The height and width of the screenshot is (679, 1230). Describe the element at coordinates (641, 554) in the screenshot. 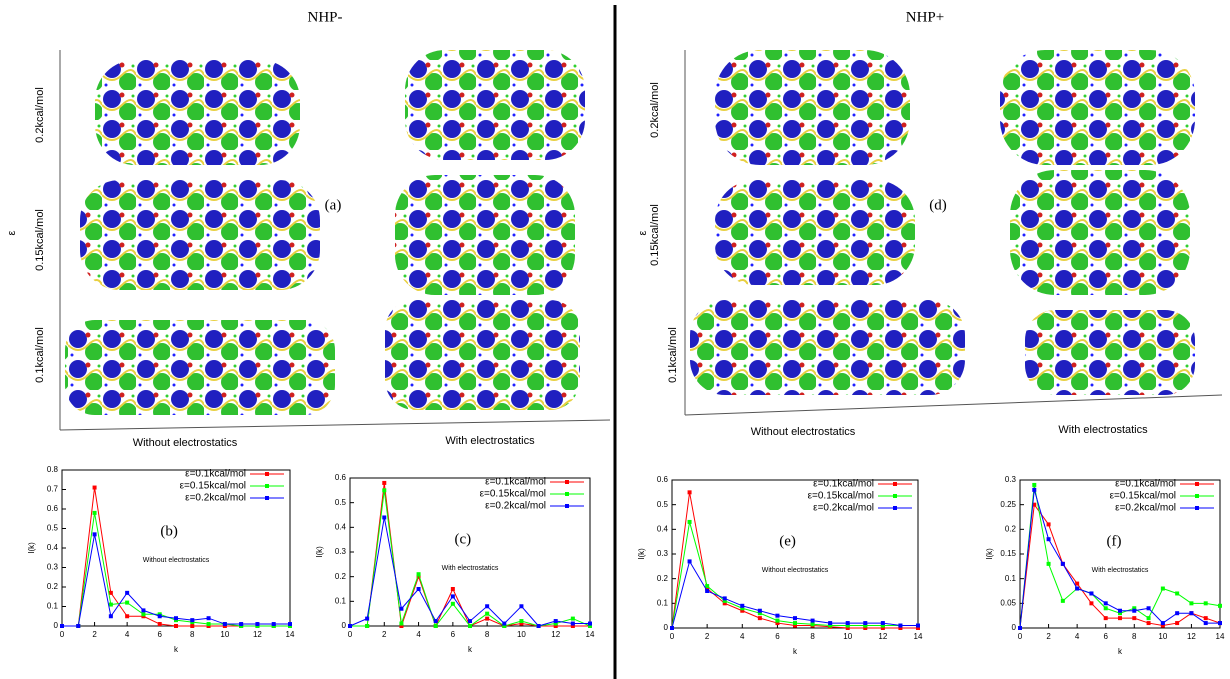

I see `y-axis-label: I(k)` at that location.